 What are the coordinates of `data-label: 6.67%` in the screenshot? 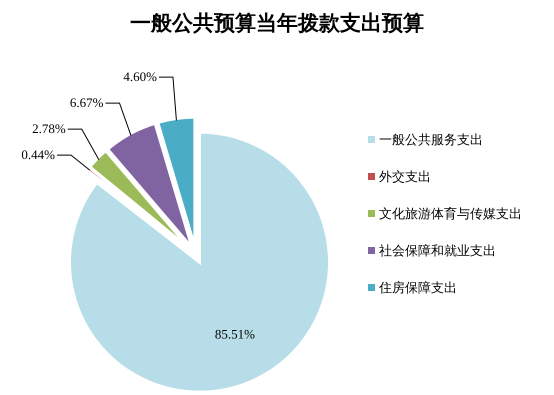 It's located at (87, 102).